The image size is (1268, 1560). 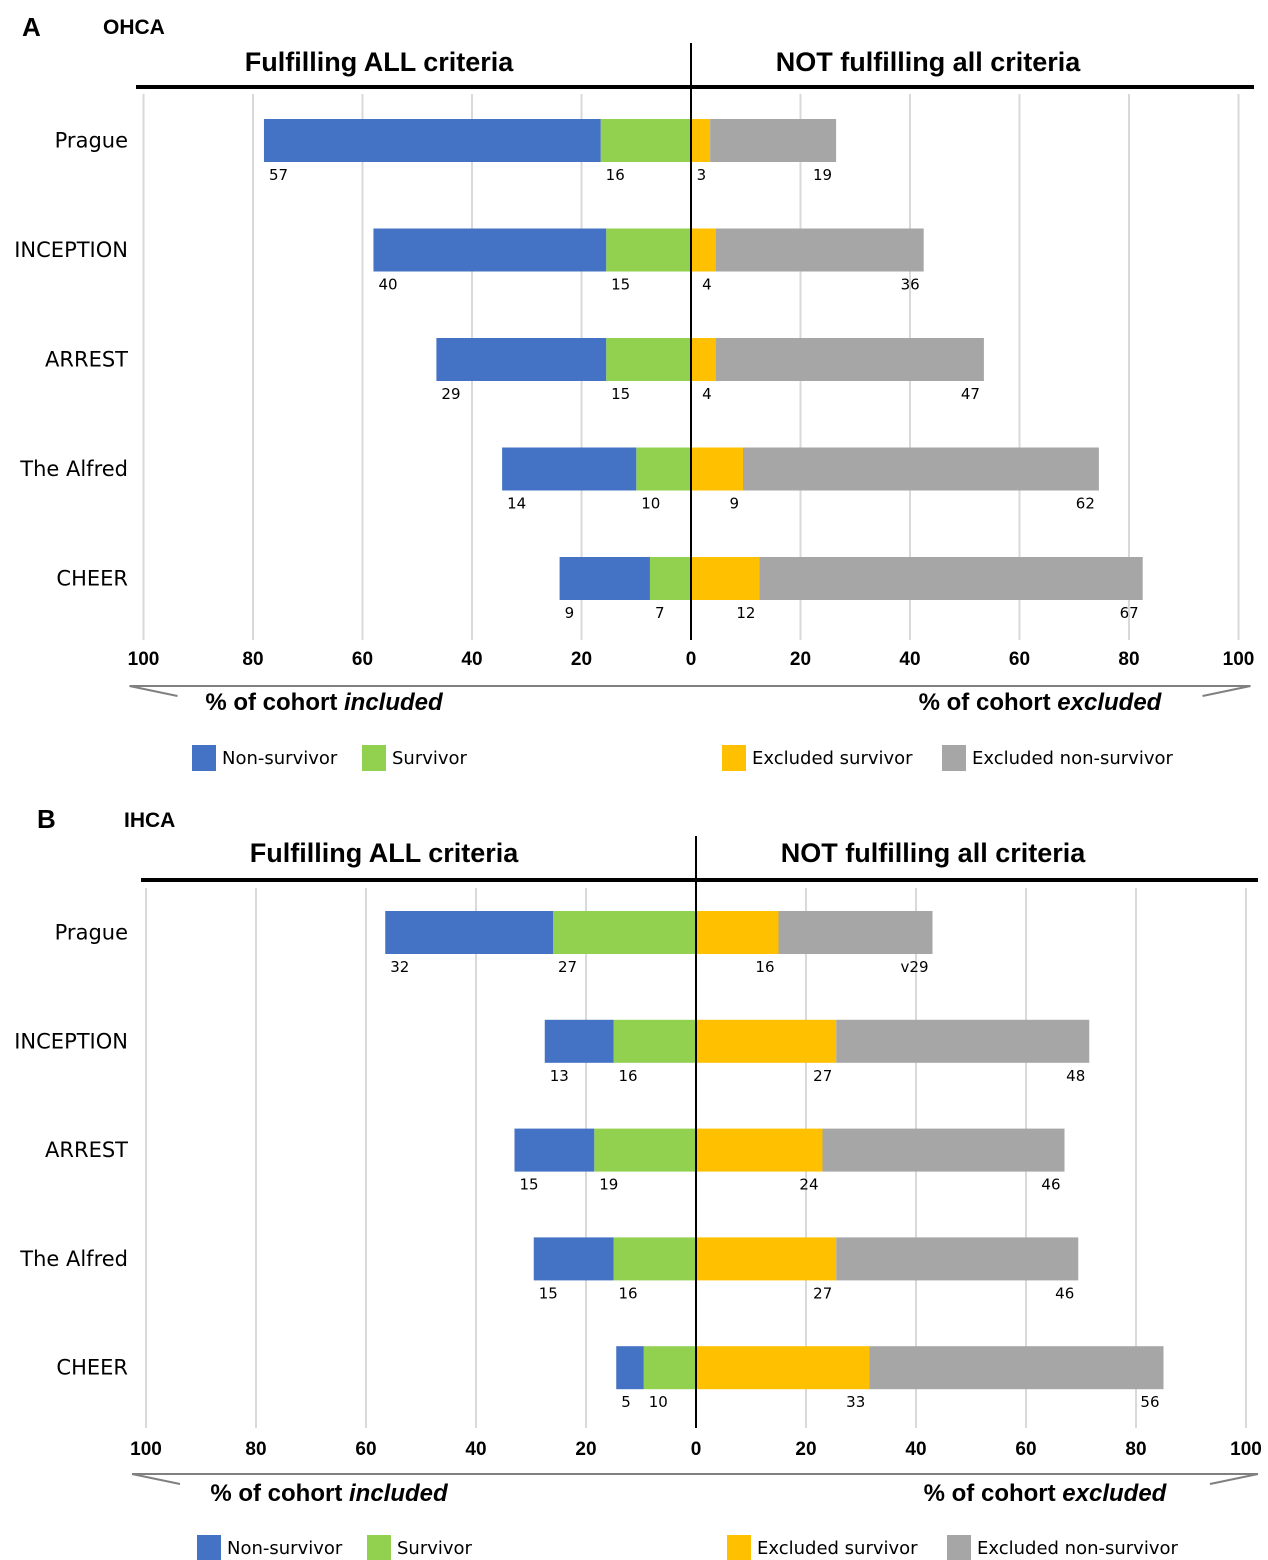 I want to click on data-label: 12, so click(x=745, y=613).